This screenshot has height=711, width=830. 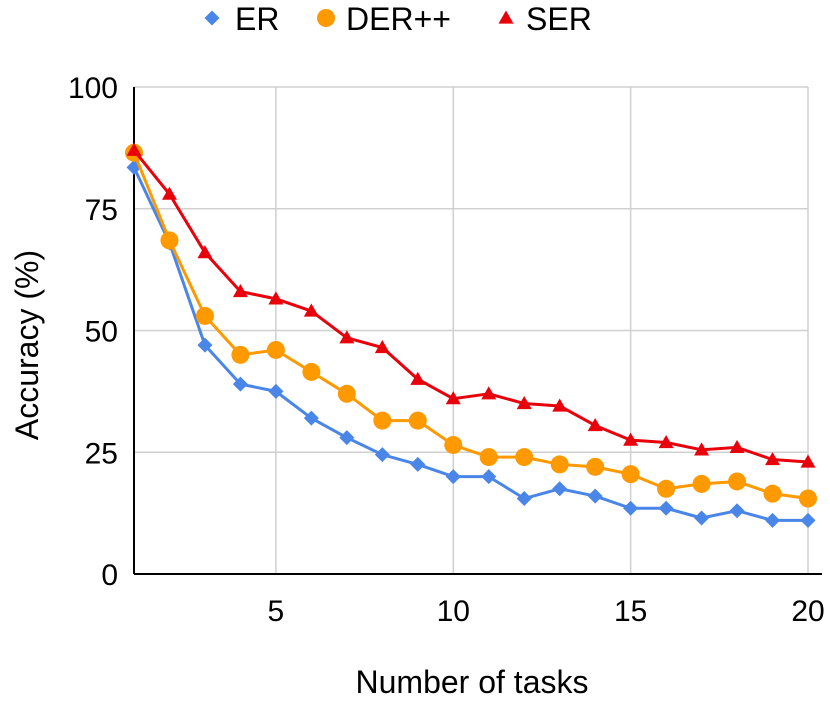 I want to click on y-axis-label: Accuracy (%), so click(x=27, y=345).